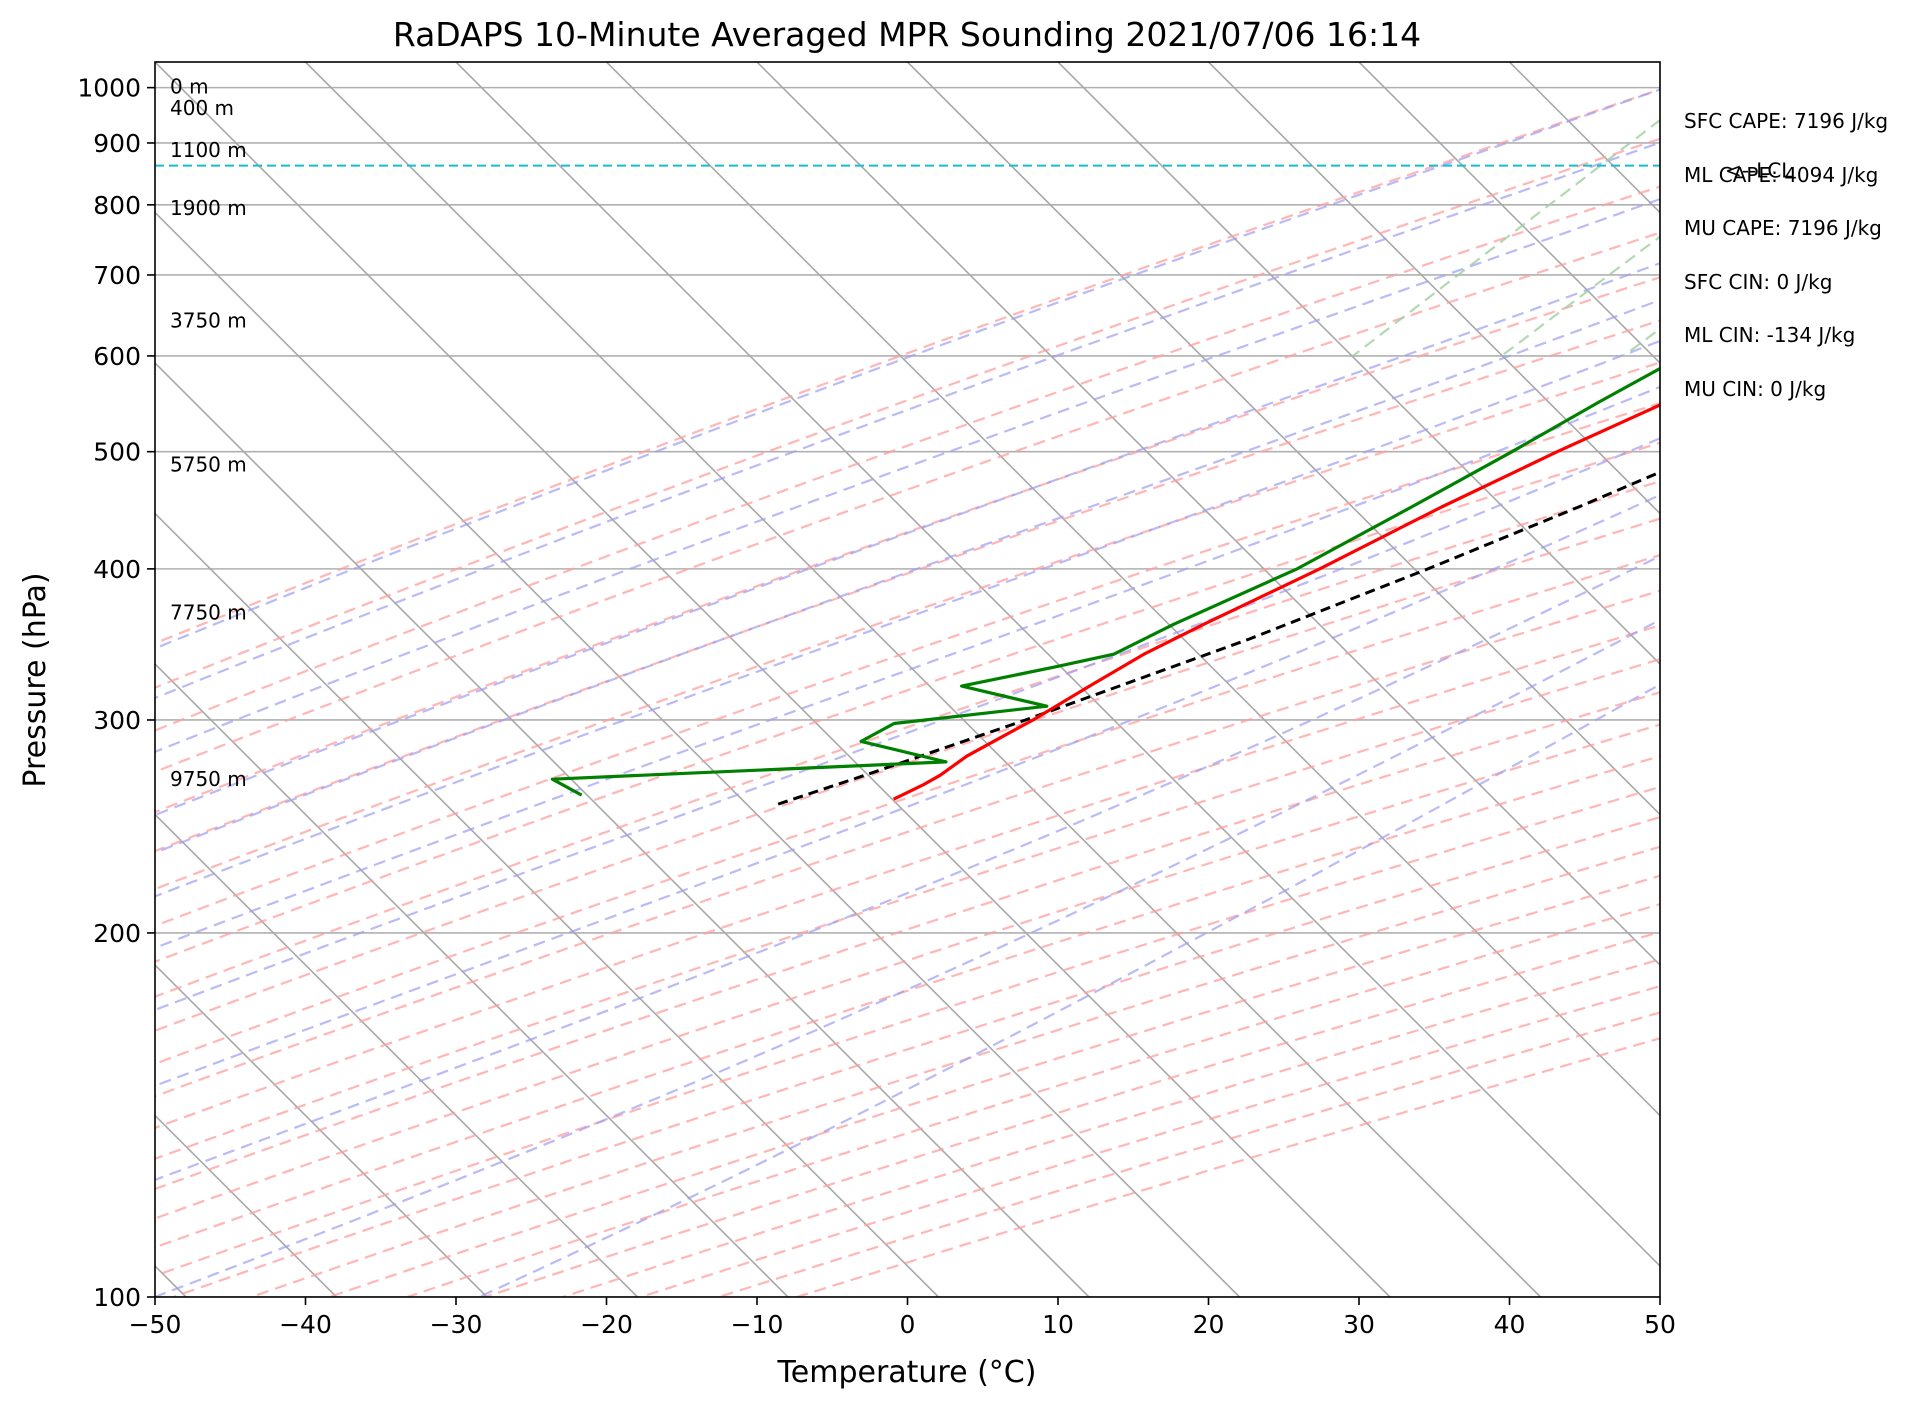  What do you see at coordinates (305, 1324) in the screenshot?
I see `x-tick-label: −40` at bounding box center [305, 1324].